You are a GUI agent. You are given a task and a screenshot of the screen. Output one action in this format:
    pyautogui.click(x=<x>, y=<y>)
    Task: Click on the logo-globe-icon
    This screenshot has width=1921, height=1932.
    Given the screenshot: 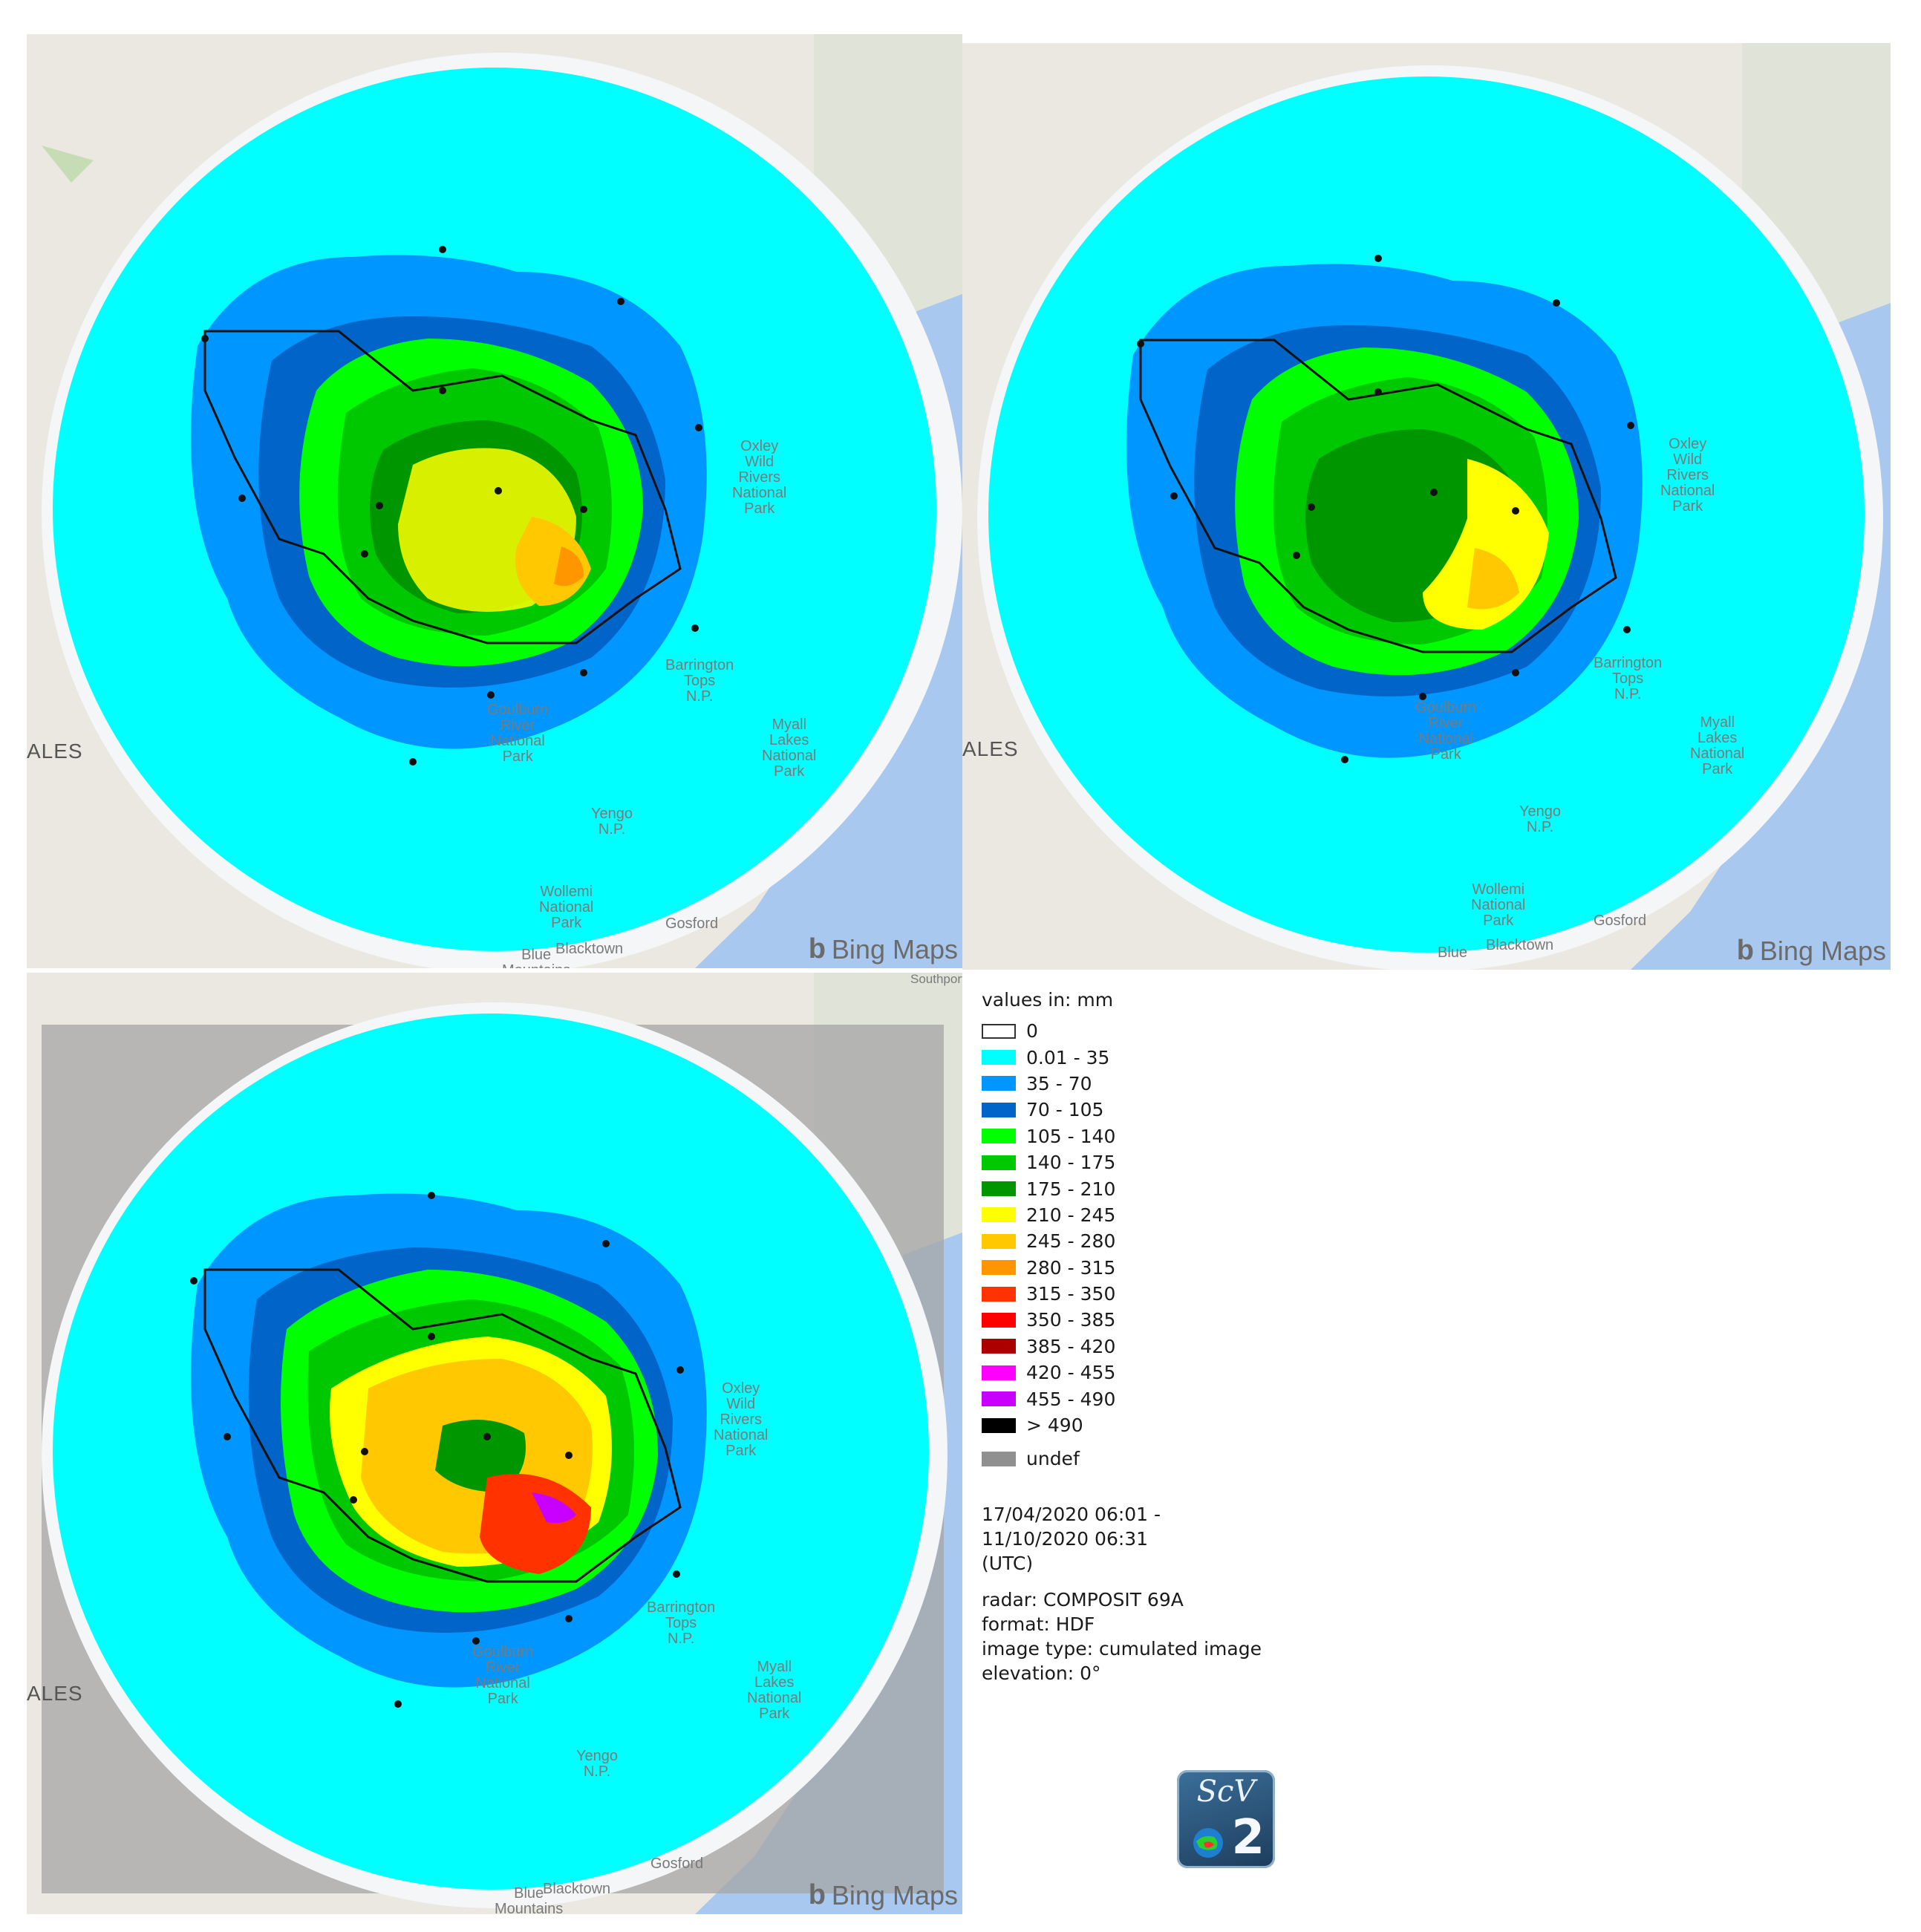 What is the action you would take?
    pyautogui.click(x=1208, y=1843)
    